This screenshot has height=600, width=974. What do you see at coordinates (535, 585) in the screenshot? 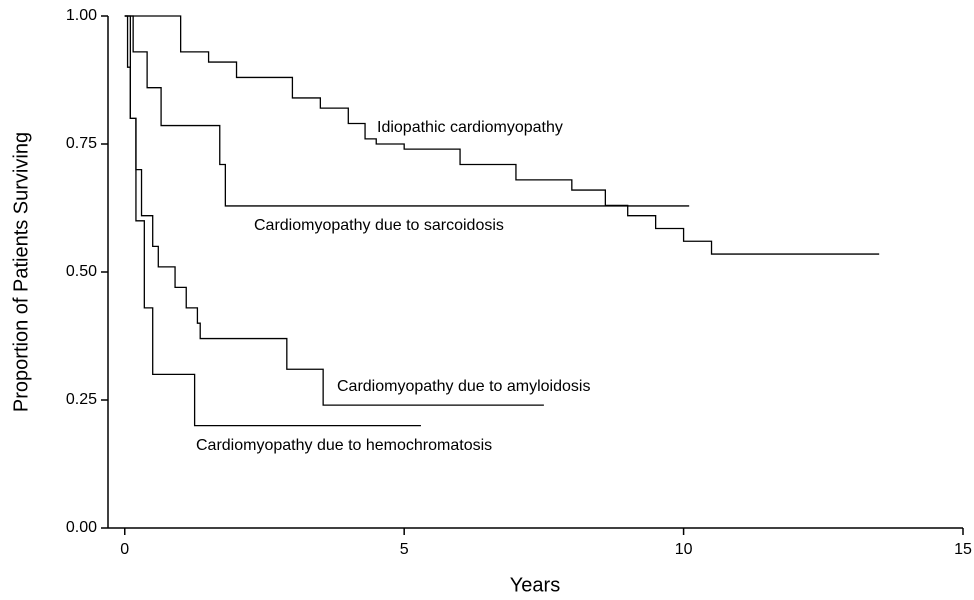
I see `x-axis-title: Years` at bounding box center [535, 585].